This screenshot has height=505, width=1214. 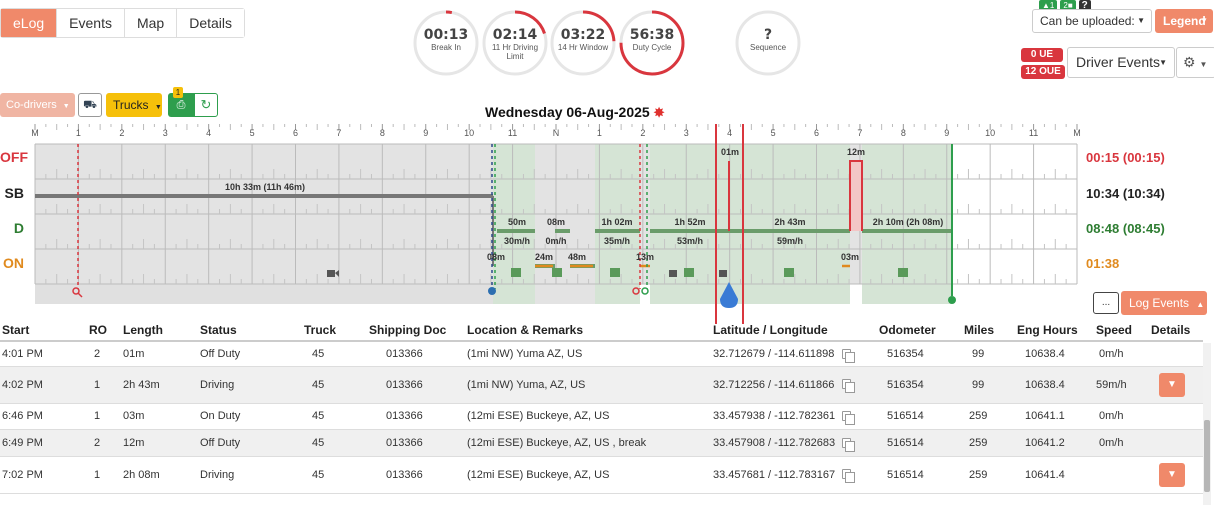 What do you see at coordinates (265, 187) in the screenshot?
I see `sb-duration-label: 10h 33m (11h 46m)` at bounding box center [265, 187].